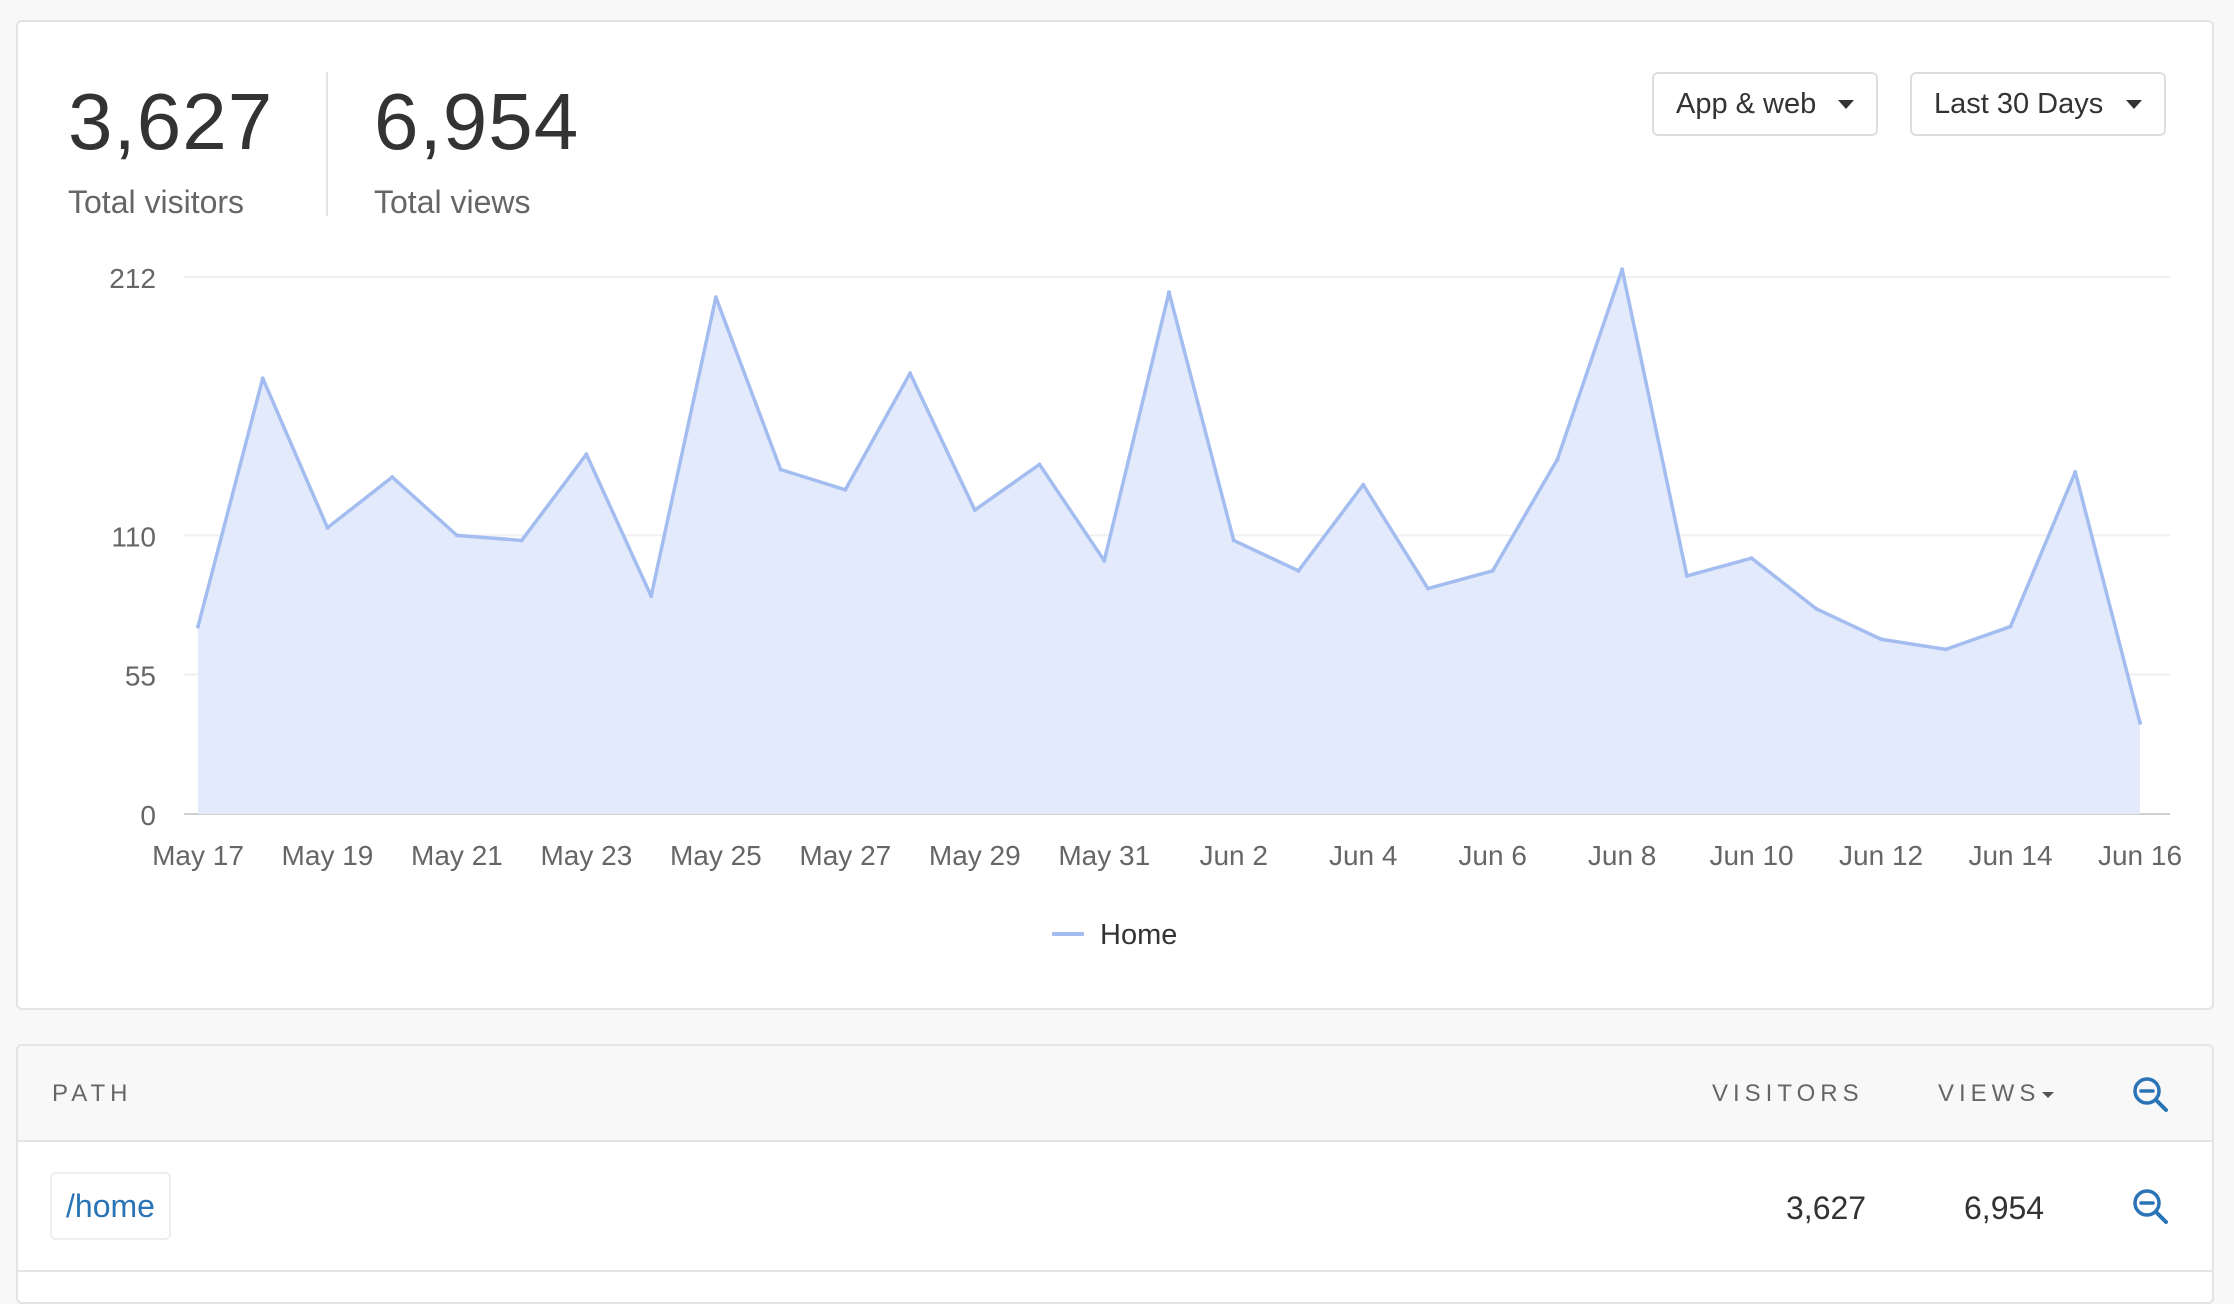  What do you see at coordinates (975, 855) in the screenshot?
I see `x-tick-label: May 29` at bounding box center [975, 855].